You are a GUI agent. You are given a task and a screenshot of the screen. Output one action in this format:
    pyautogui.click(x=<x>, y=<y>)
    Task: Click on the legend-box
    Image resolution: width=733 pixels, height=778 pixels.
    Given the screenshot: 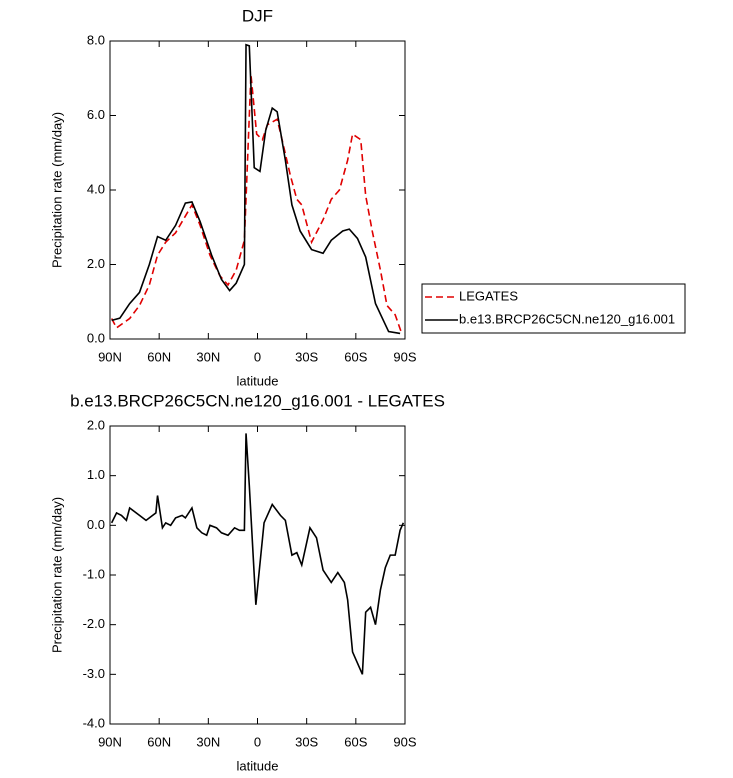 What is the action you would take?
    pyautogui.click(x=553, y=308)
    